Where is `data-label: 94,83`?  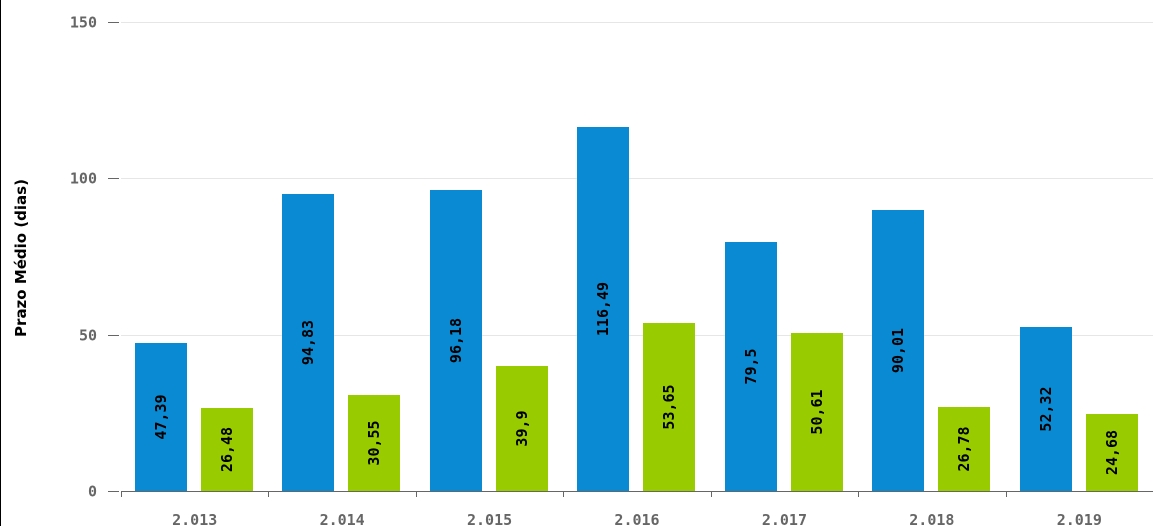 data-label: 94,83 is located at coordinates (308, 342).